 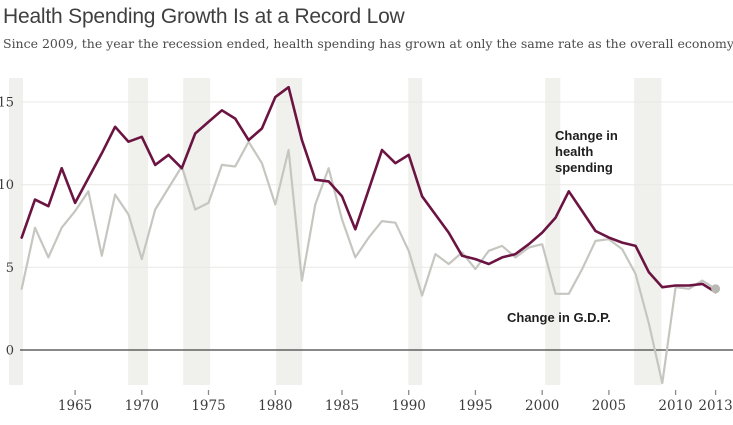 What do you see at coordinates (609, 406) in the screenshot?
I see `x-axis-label: 2005` at bounding box center [609, 406].